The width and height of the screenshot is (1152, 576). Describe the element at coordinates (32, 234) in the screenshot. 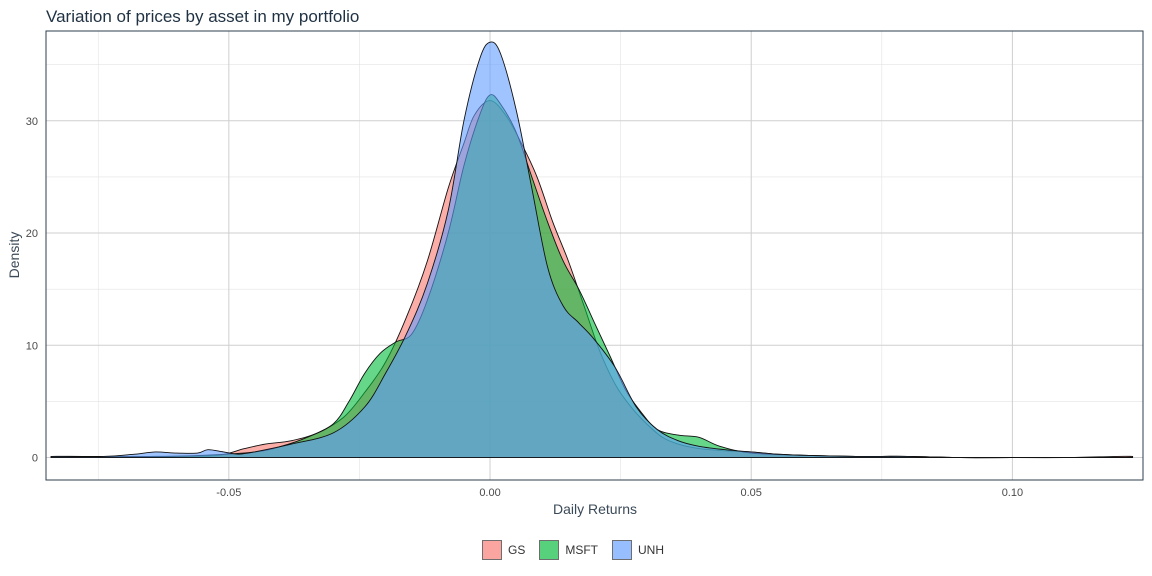

I see `y-tick-label: 20` at that location.